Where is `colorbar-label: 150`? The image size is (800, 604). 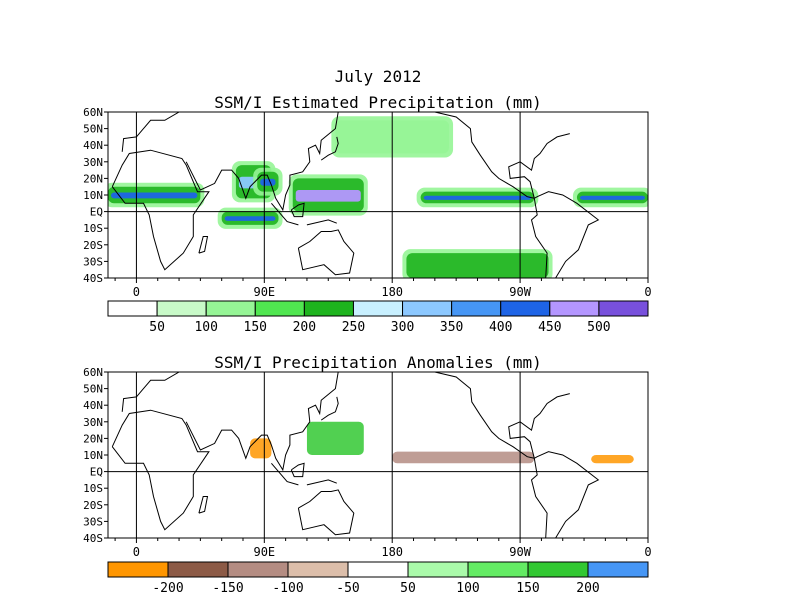 colorbar-label: 150 is located at coordinates (527, 588).